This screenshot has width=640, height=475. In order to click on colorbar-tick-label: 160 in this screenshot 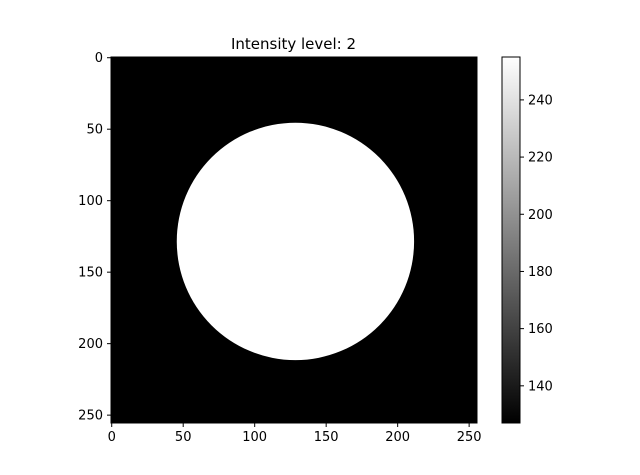, I will do `click(540, 329)`.